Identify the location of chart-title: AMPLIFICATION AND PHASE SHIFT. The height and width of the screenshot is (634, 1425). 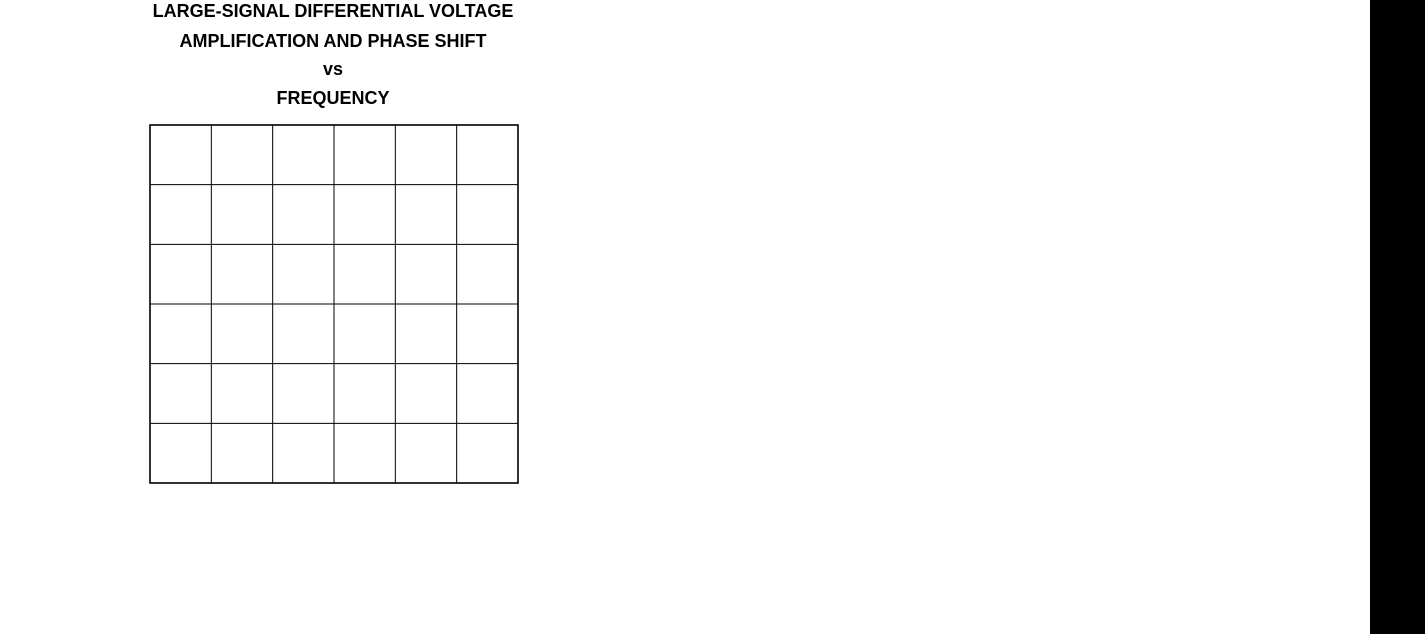
(333, 41).